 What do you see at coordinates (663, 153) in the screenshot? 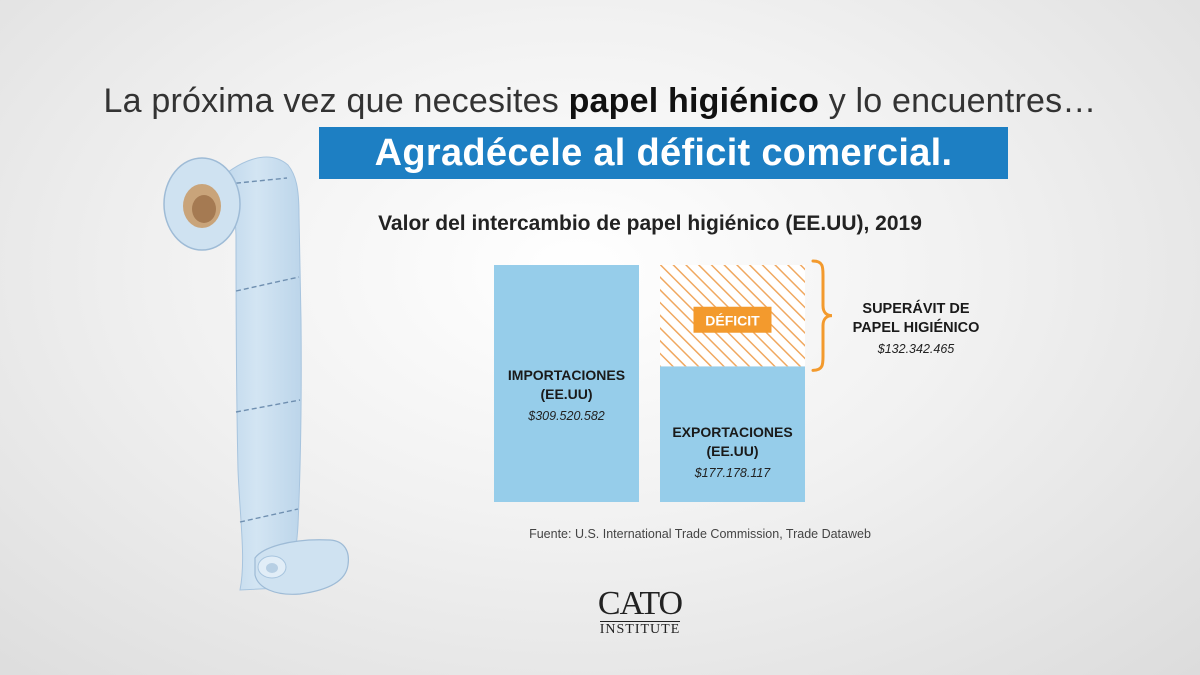
I see `banner: Agradécele al déficit comercial.` at bounding box center [663, 153].